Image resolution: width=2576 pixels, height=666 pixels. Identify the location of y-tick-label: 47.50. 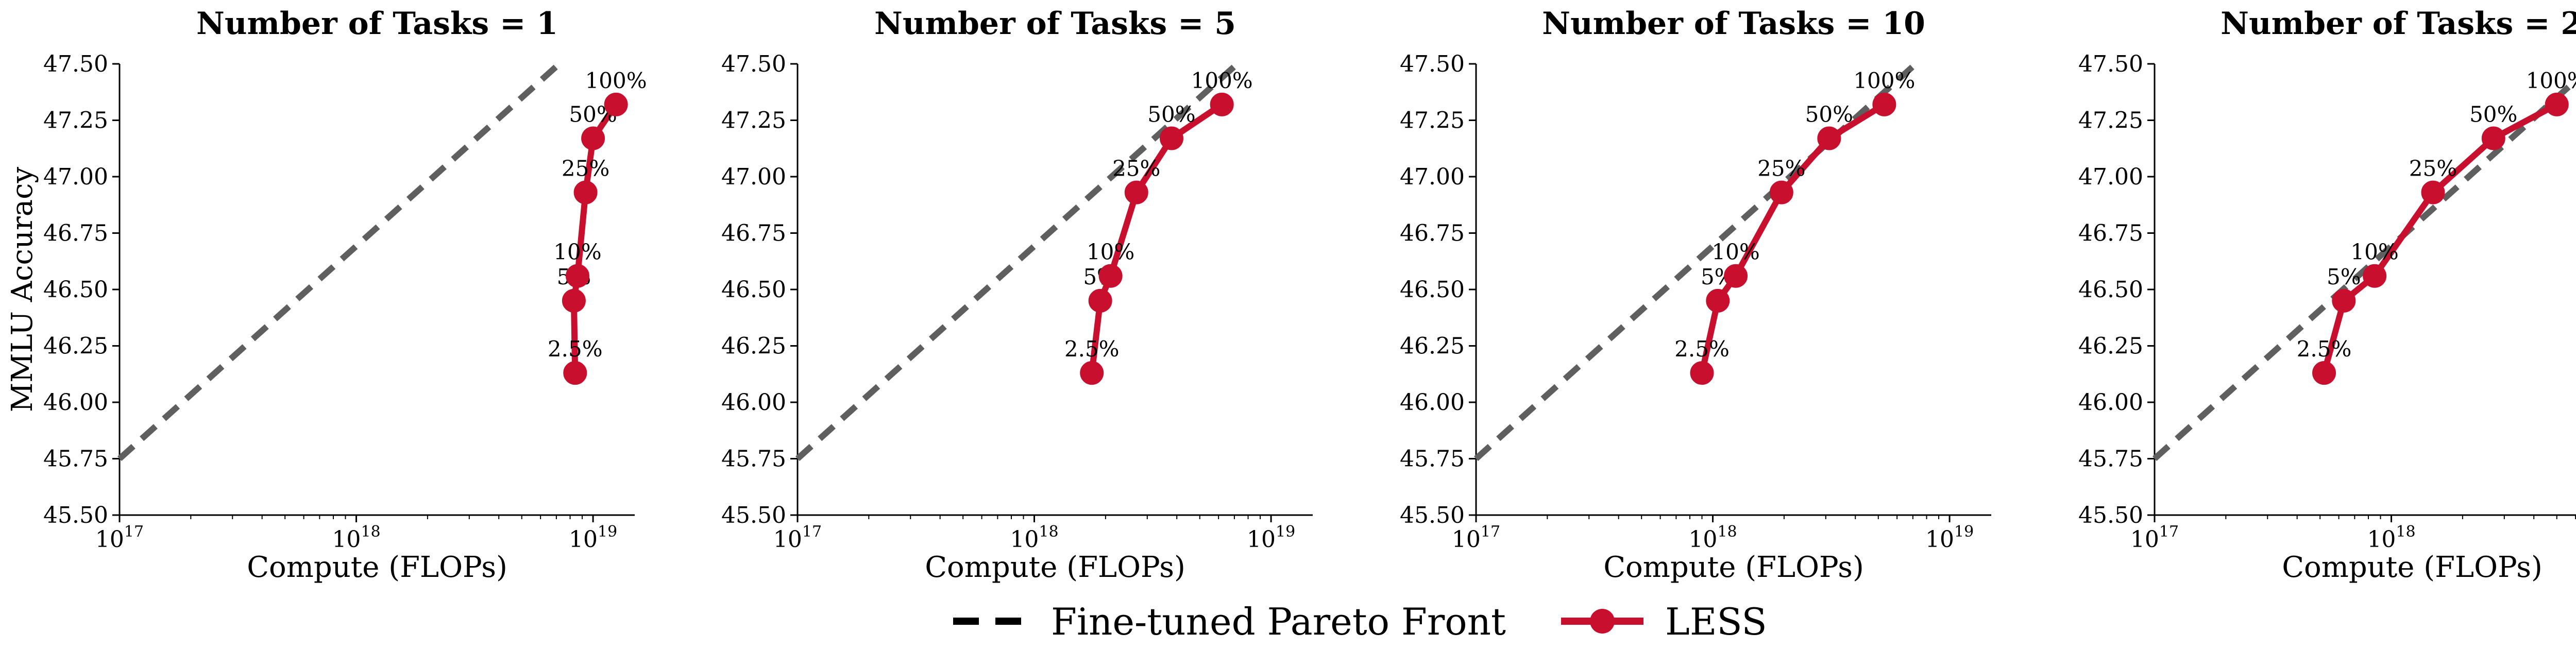
(1432, 64).